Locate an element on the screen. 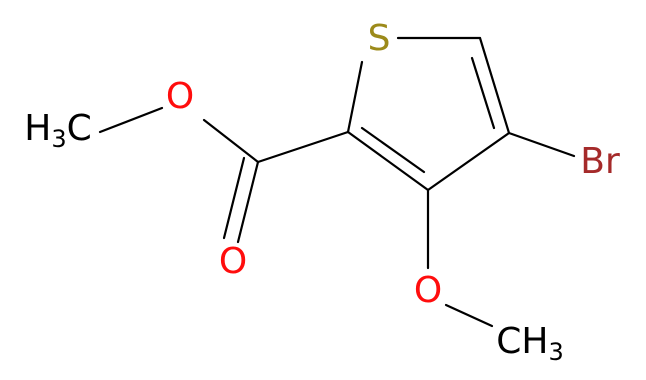 Image resolution: width=646 pixels, height=380 pixels. label-part: C is located at coordinates (79, 128).